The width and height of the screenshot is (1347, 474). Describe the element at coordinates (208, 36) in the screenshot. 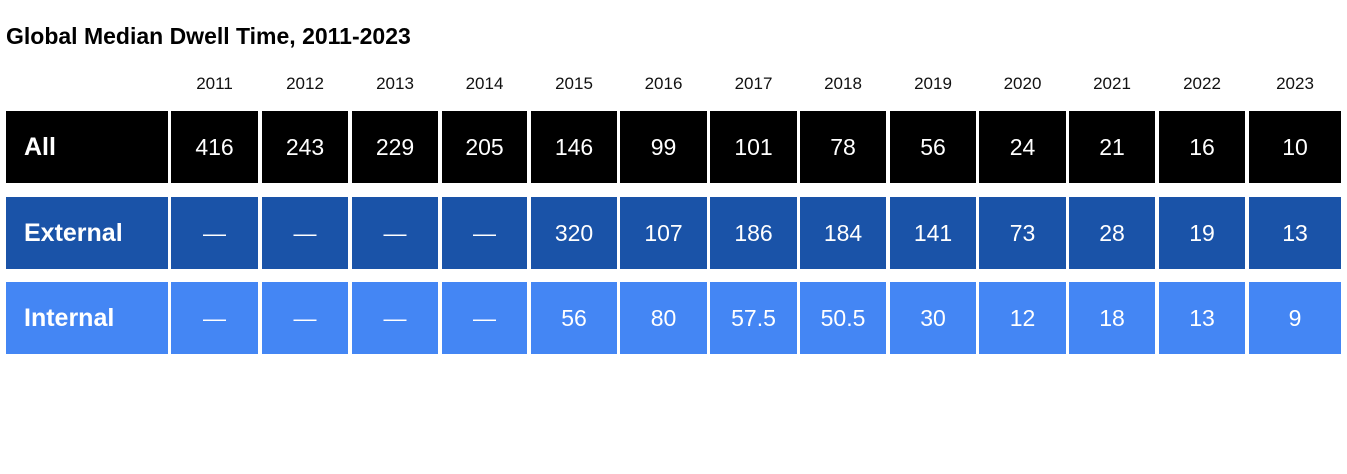

I see `table-title: Global Median Dwell Time, 2011-2023` at that location.